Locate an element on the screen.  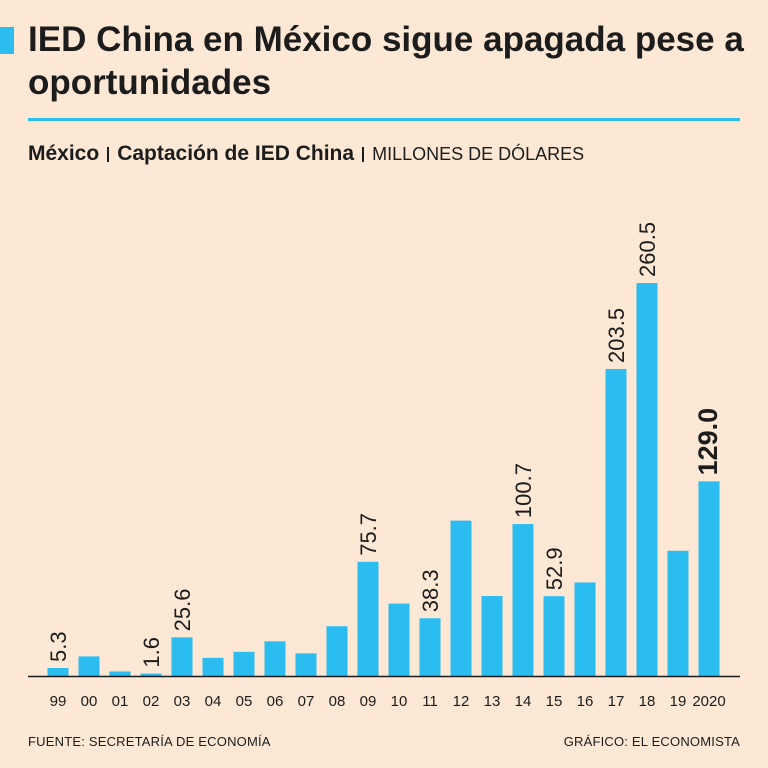
data-label: 52.9 is located at coordinates (554, 568).